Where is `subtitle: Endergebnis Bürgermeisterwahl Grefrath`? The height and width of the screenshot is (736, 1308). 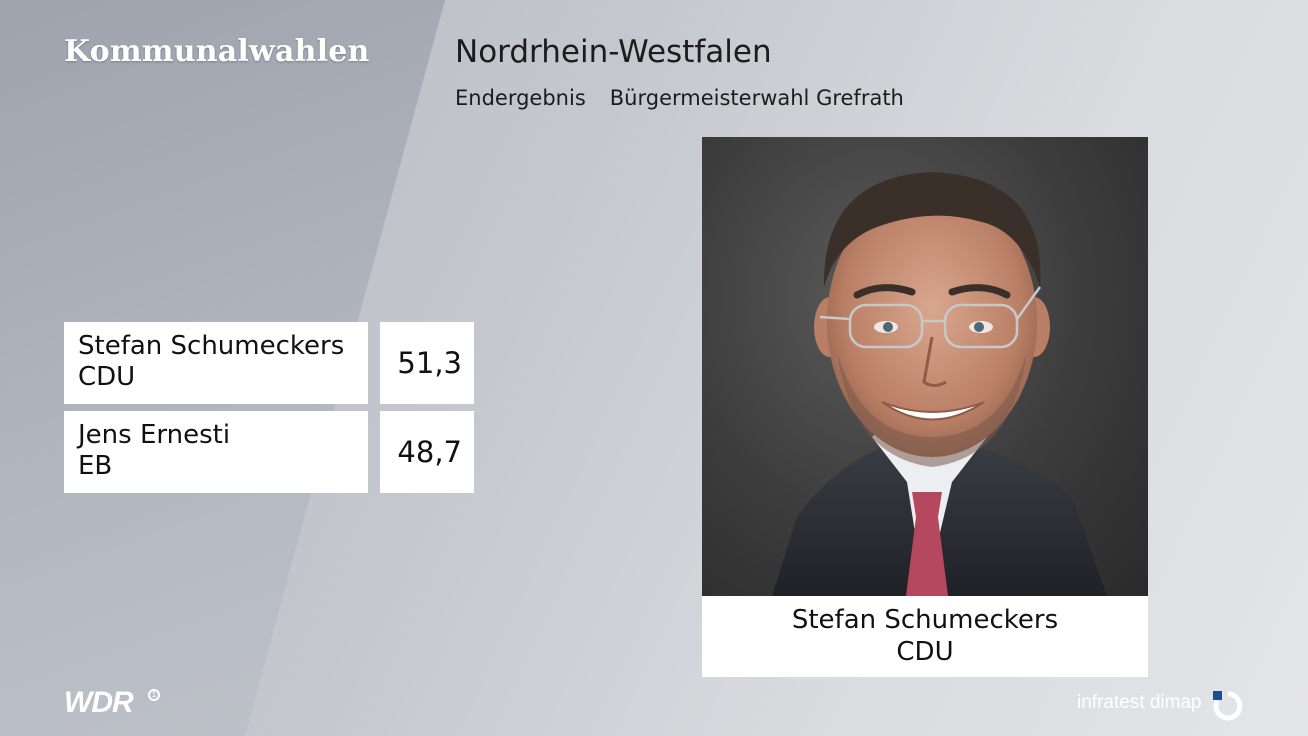 subtitle: Endergebnis Bürgermeisterwahl Grefrath is located at coordinates (679, 98).